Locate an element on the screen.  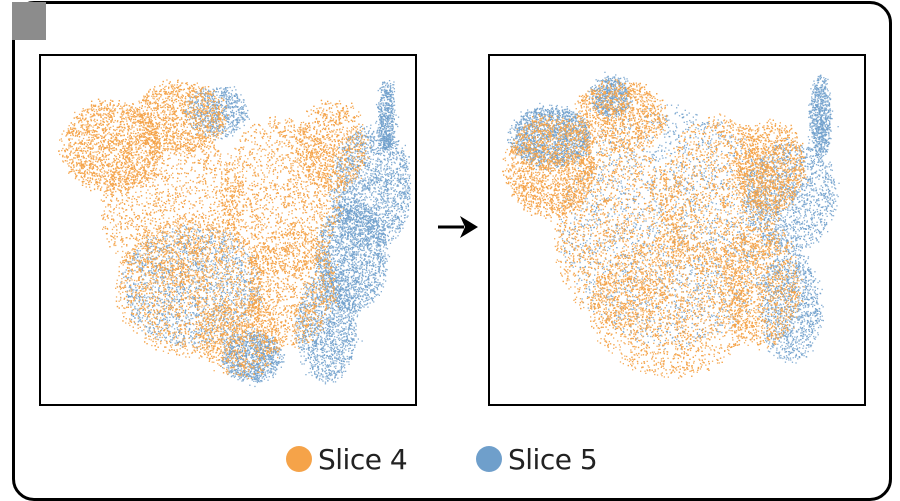
legend-item-slice-5: Slice 5 is located at coordinates (537, 459).